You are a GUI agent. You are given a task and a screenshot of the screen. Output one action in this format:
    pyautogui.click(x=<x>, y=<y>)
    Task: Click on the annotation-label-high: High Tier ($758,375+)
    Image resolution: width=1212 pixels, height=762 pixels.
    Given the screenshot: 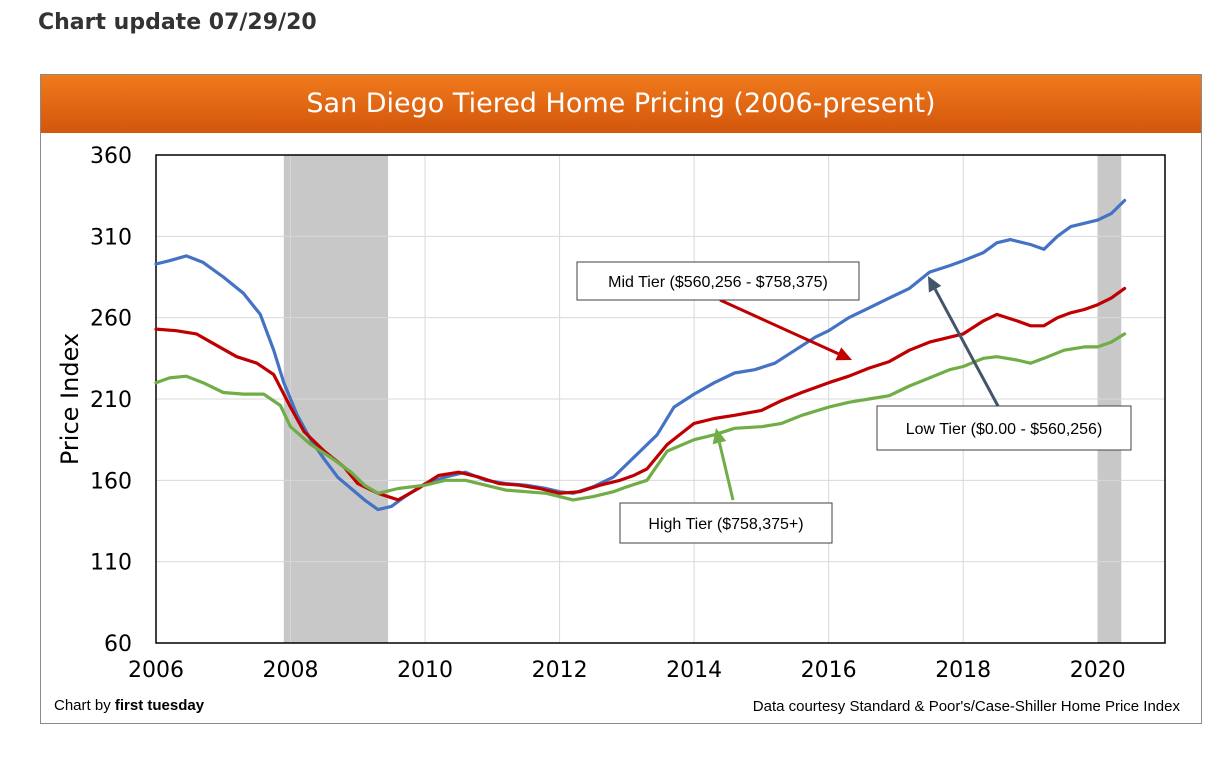 What is the action you would take?
    pyautogui.click(x=725, y=524)
    